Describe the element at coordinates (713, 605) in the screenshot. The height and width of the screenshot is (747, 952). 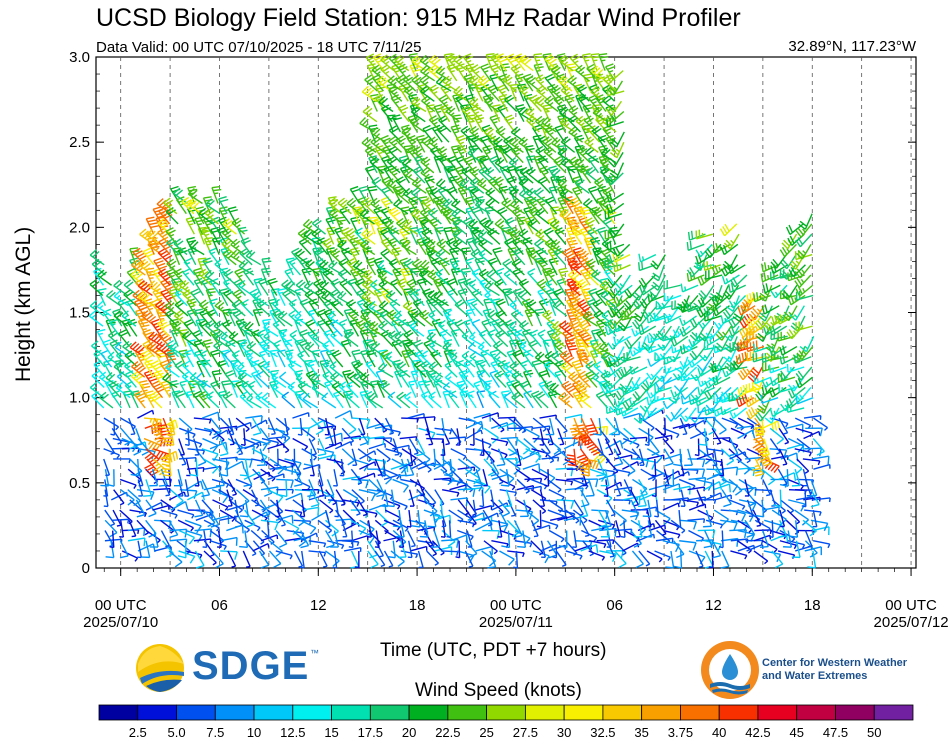
I see `x-tick-label: 12` at that location.